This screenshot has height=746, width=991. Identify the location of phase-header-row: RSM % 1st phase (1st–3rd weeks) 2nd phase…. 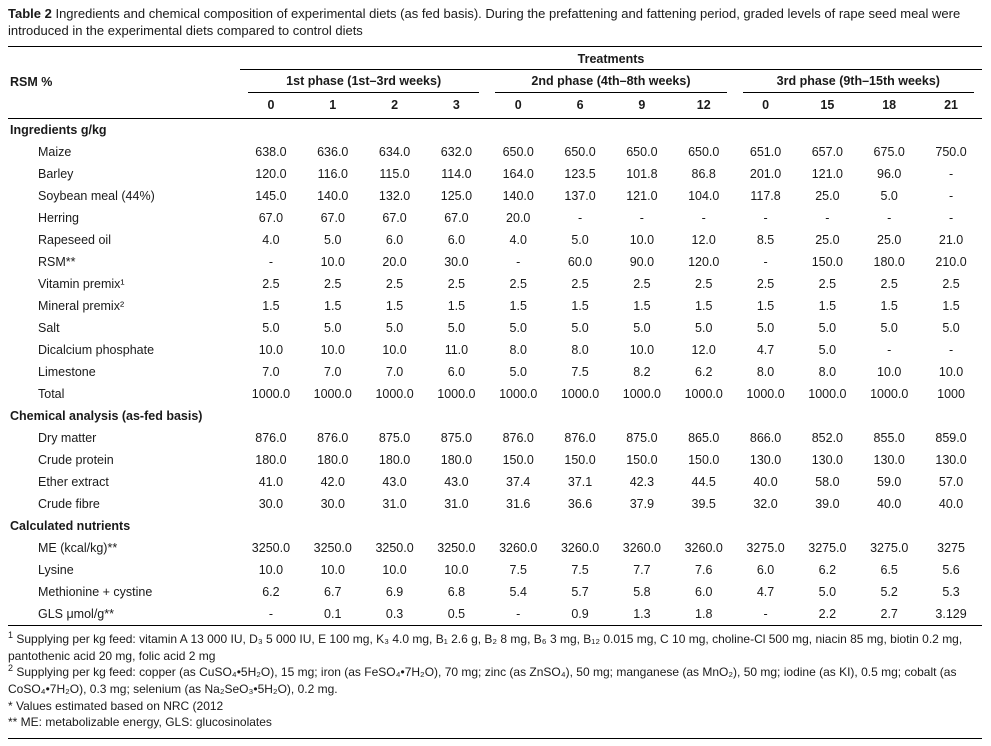
(495, 82).